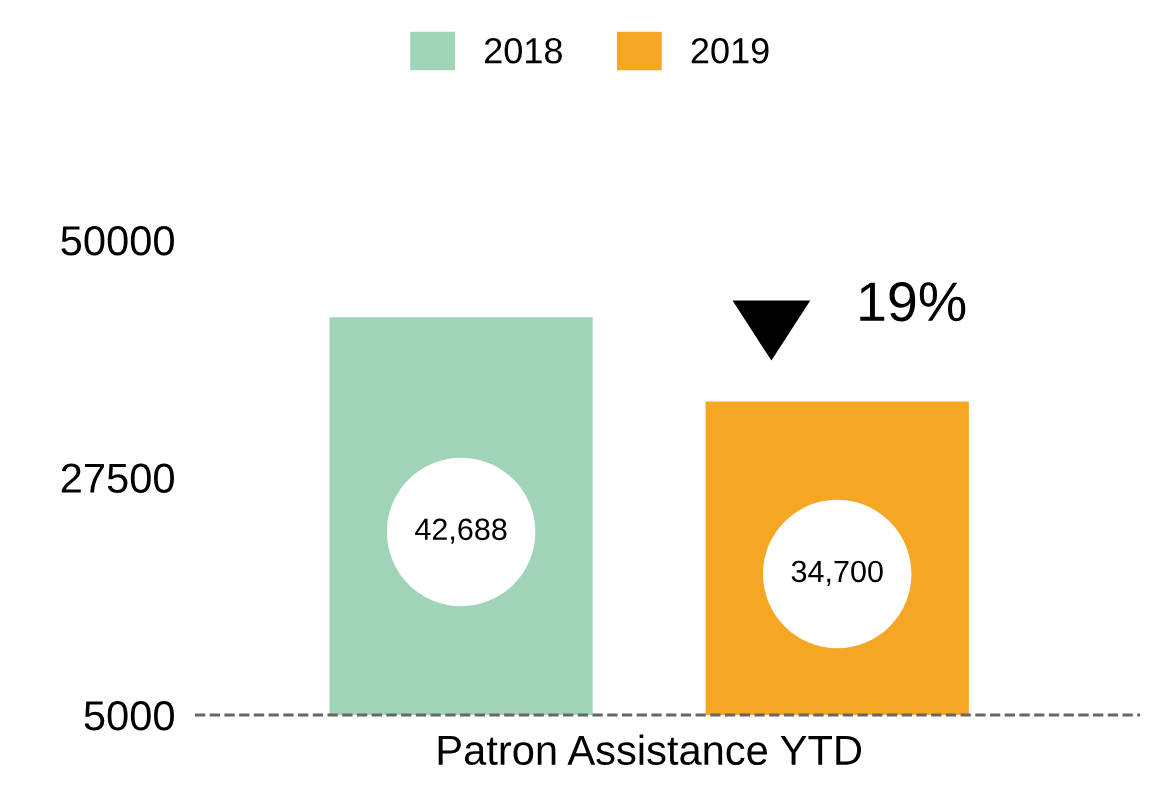  I want to click on legend-label: 2018, so click(523, 50).